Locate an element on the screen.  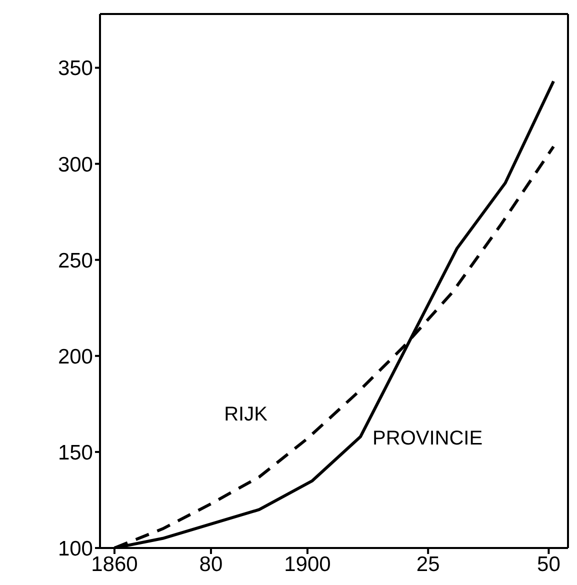
series-label: RIJK is located at coordinates (246, 415).